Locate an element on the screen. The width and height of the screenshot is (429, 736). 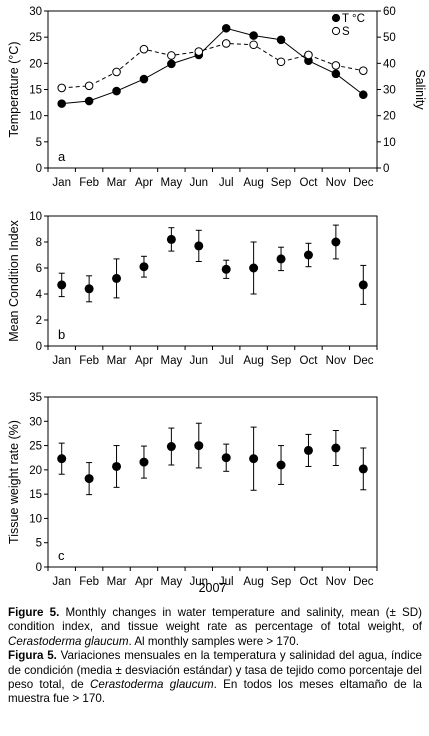
salinity-legend-label: S is located at coordinates (346, 32).